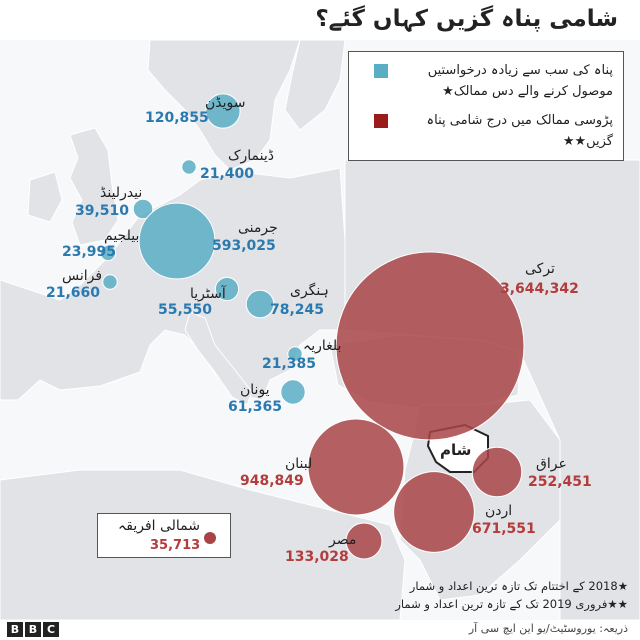 This screenshot has height=640, width=640. Describe the element at coordinates (218, 358) in the screenshot. I see `italy-land` at that location.